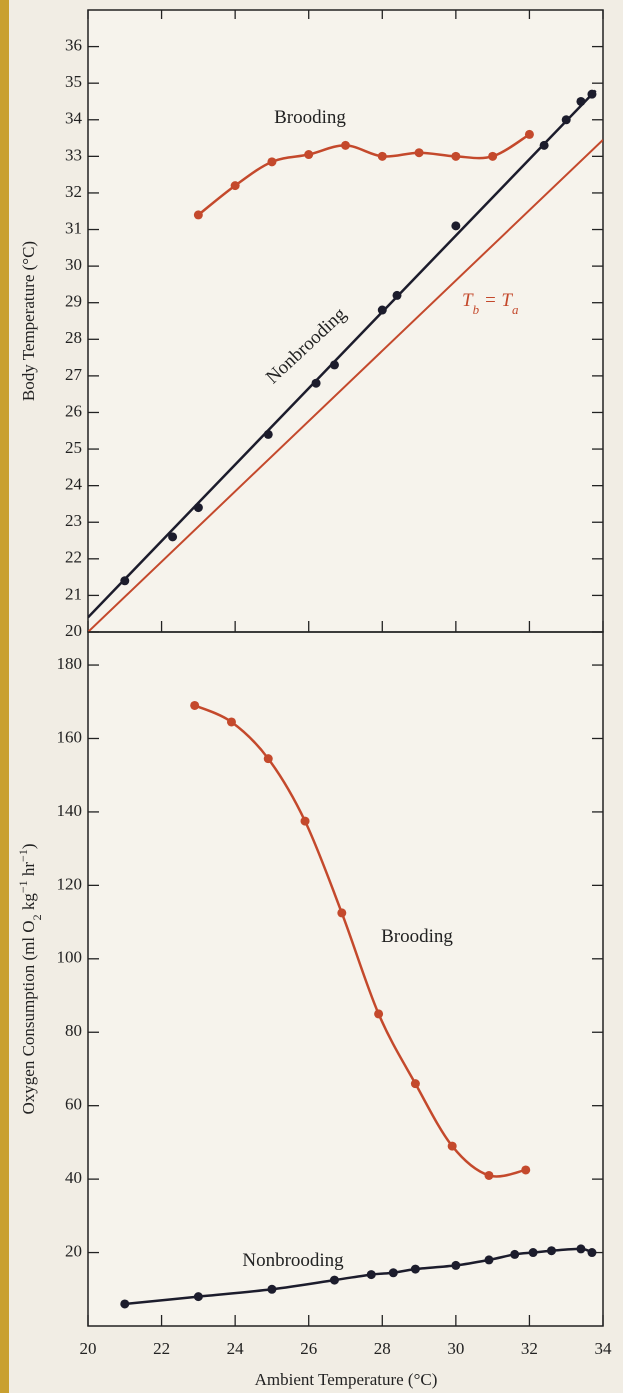  Describe the element at coordinates (73, 337) in the screenshot. I see `y-tick-label: 28` at that location.